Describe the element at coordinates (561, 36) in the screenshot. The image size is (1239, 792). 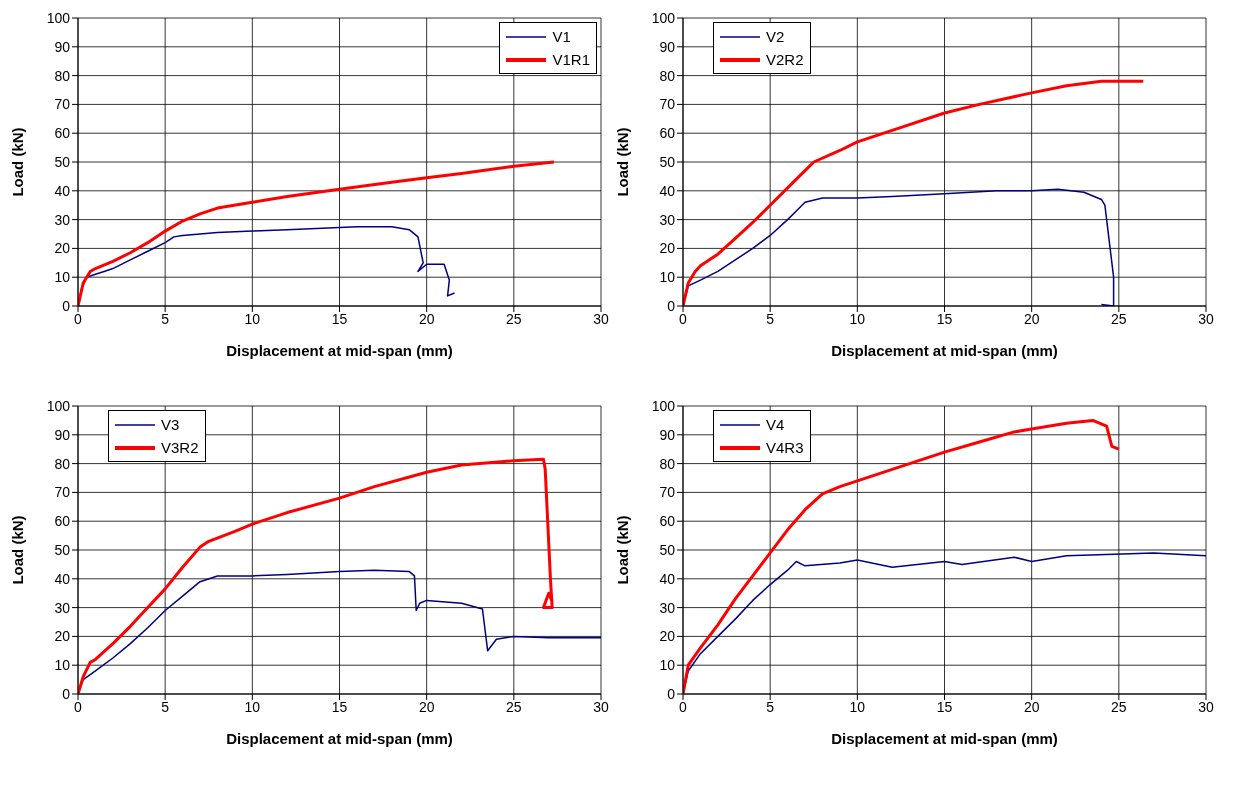
I see `legend-label: V1` at that location.